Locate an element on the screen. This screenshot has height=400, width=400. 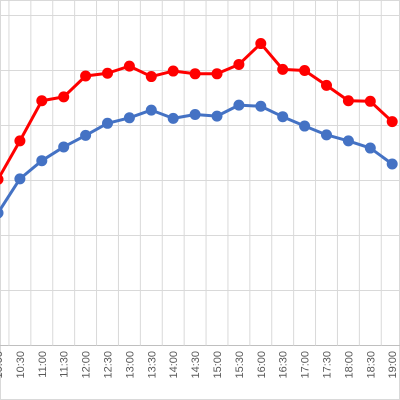
x-tick-label-8: 14:00 is located at coordinates (174, 365).